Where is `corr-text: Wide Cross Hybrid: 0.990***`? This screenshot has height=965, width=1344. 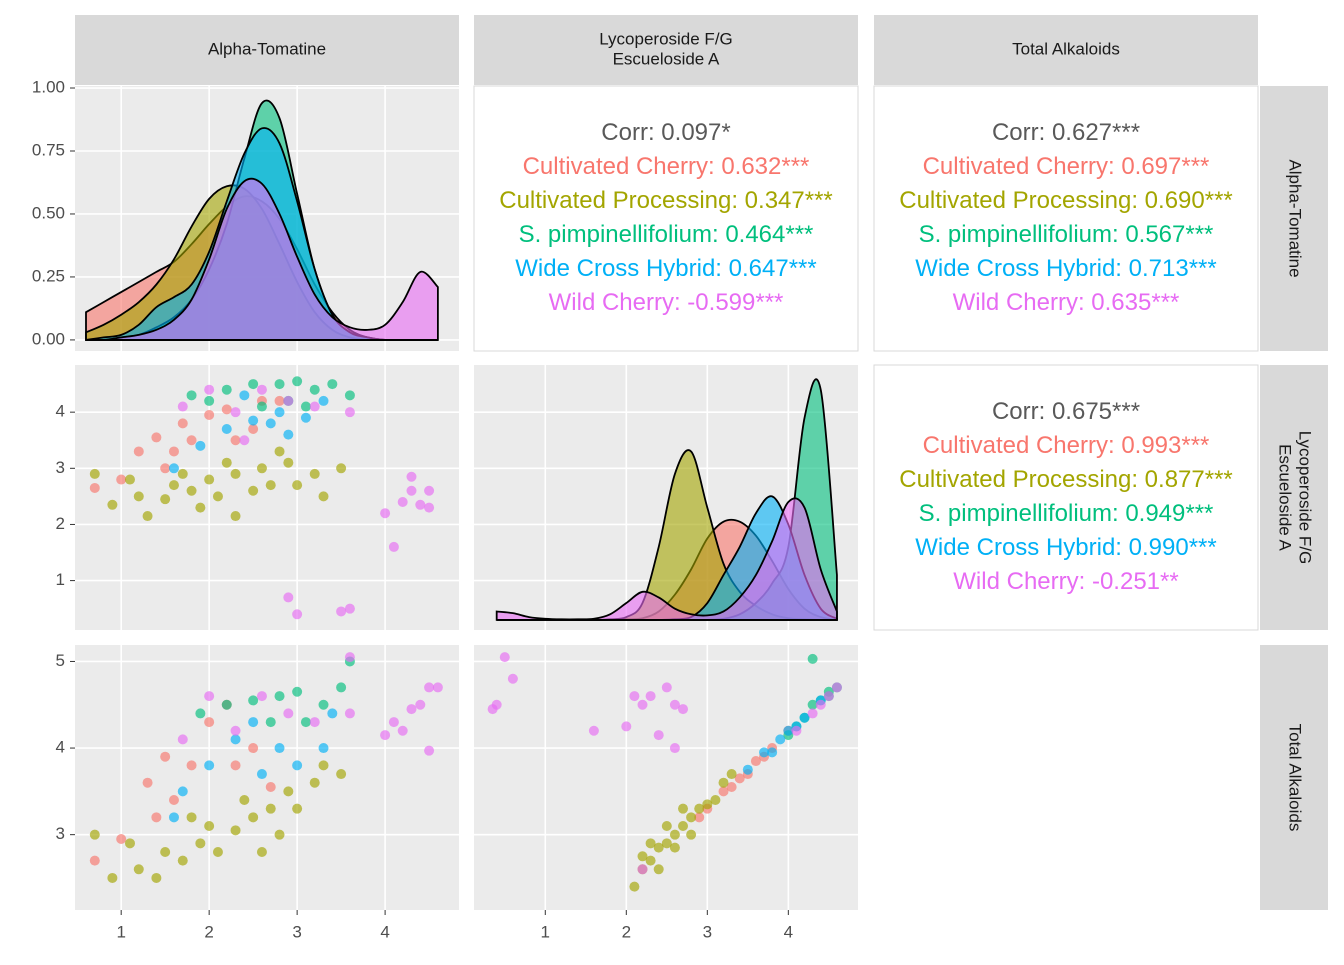 corr-text: Wide Cross Hybrid: 0.990*** is located at coordinates (1065, 547).